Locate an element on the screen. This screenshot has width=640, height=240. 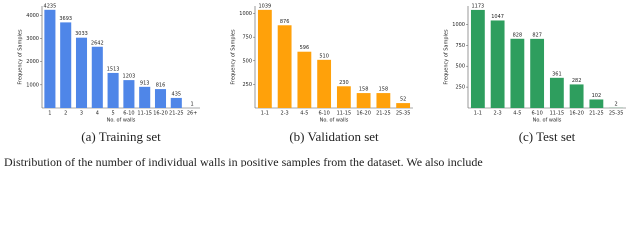
y-tick-label: 2000 is located at coordinates (32, 62).